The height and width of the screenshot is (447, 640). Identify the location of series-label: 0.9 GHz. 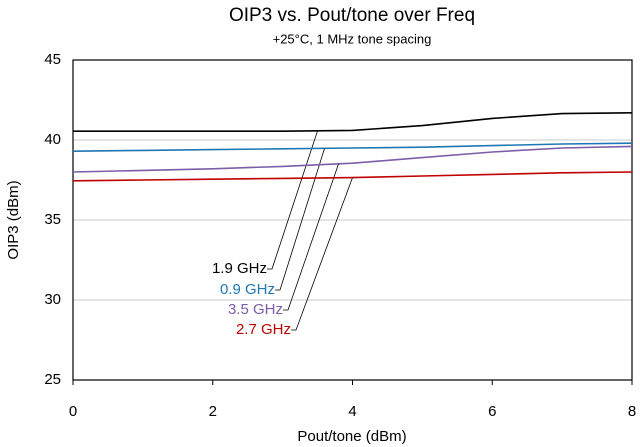
(247, 289).